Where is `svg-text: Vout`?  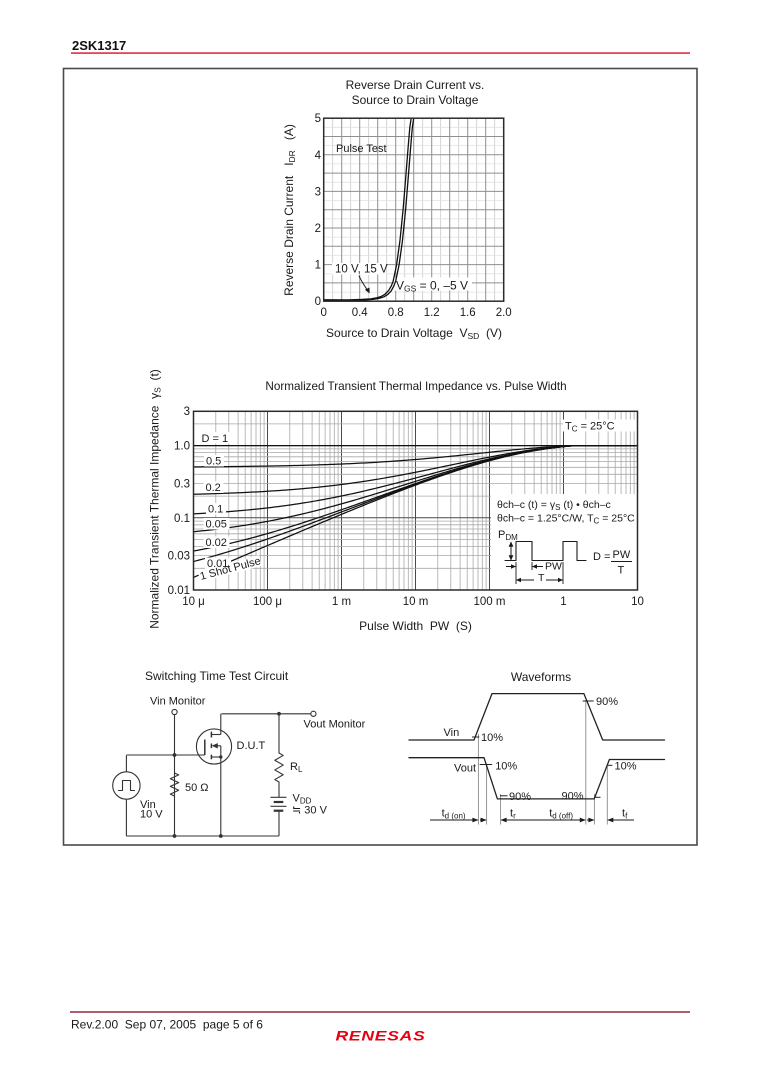 svg-text: Vout is located at coordinates (465, 769).